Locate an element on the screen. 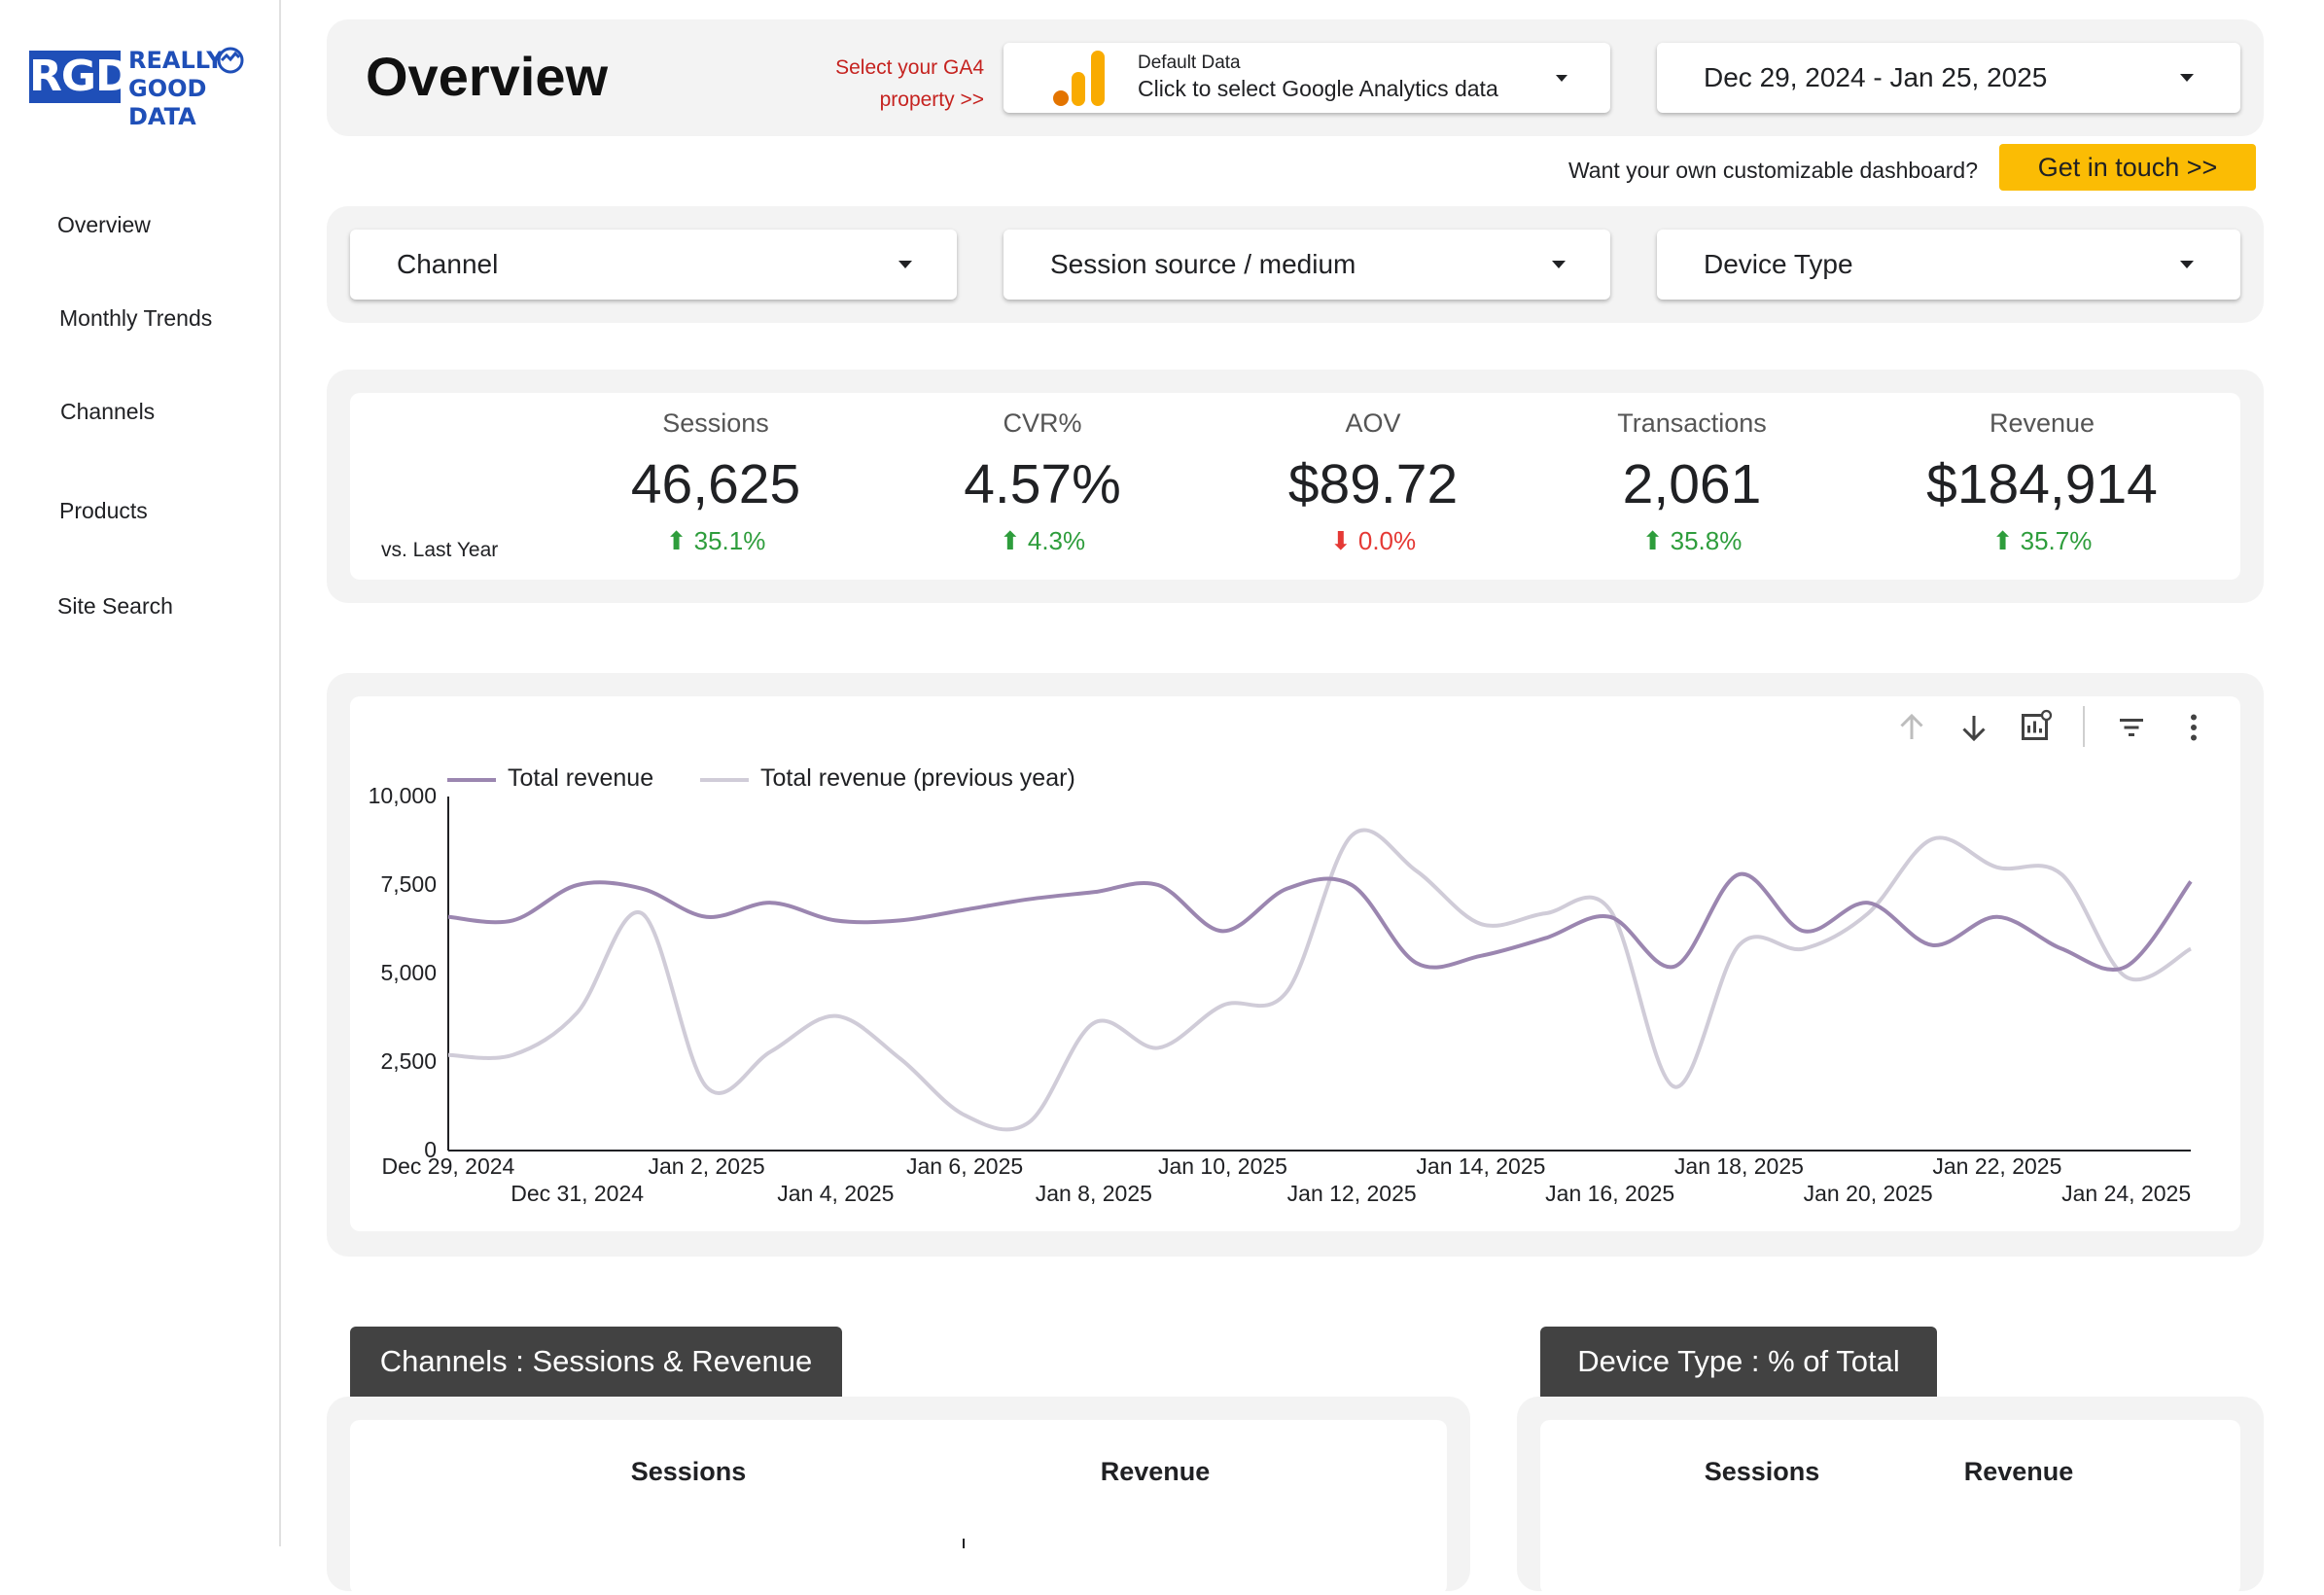  x-tick-label: Jan 10, 2025 is located at coordinates (1222, 1166).